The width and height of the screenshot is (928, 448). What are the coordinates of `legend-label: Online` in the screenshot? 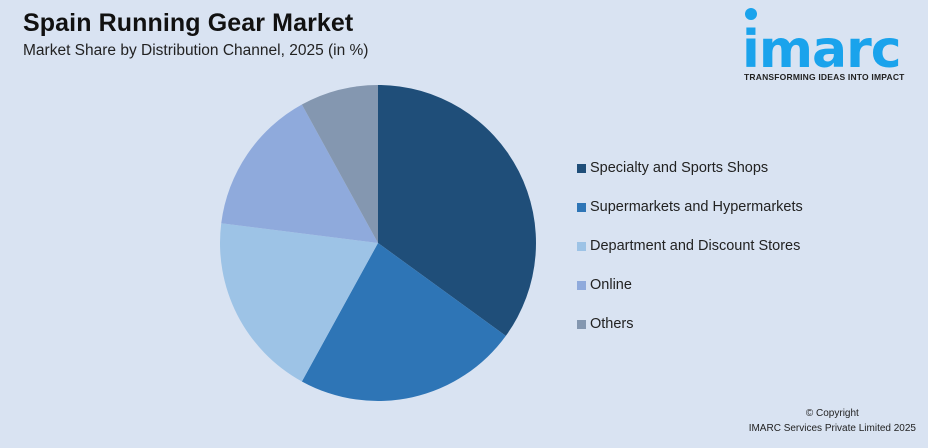 It's located at (611, 285).